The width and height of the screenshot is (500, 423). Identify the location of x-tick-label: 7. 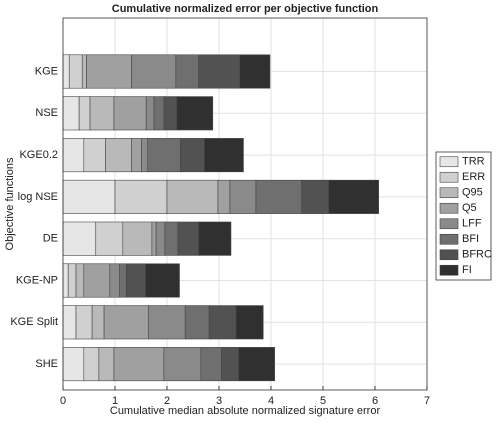
(427, 401).